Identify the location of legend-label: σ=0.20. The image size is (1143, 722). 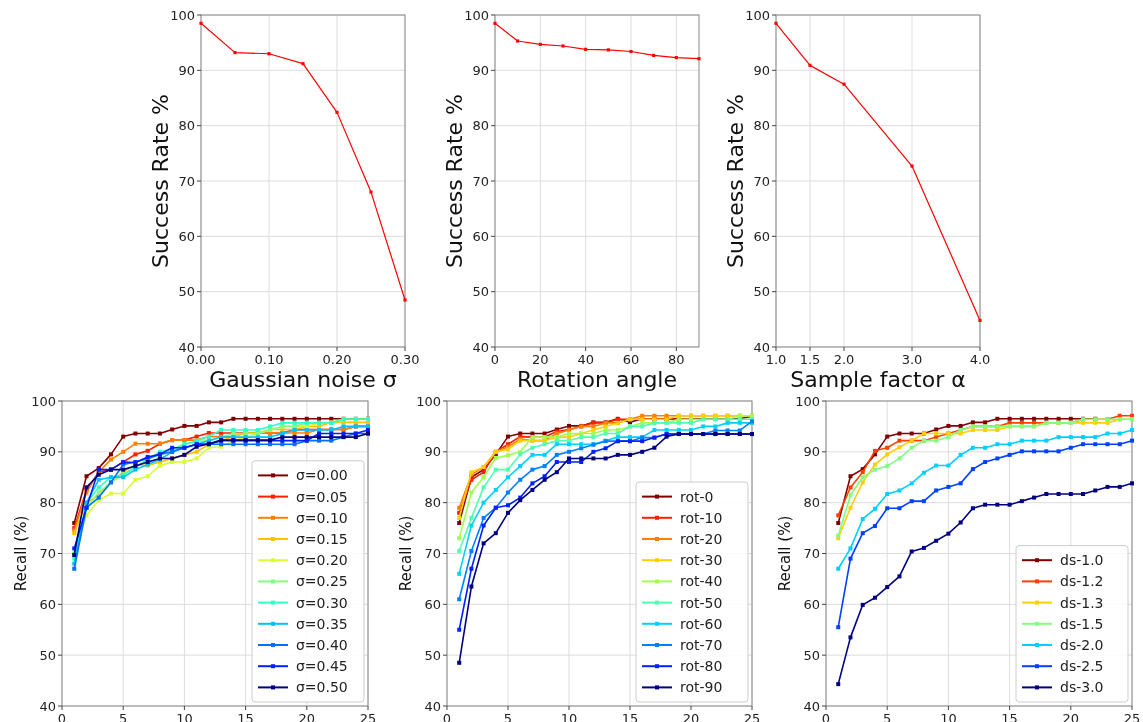
(322, 560).